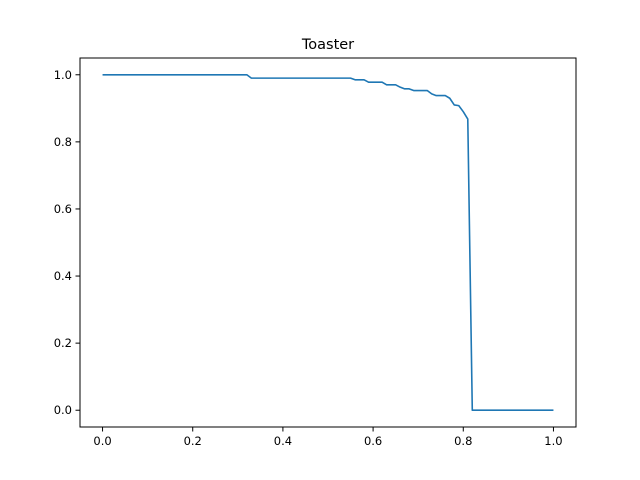 The height and width of the screenshot is (480, 640). Describe the element at coordinates (63, 142) in the screenshot. I see `y-tick-label: 0.8` at that location.